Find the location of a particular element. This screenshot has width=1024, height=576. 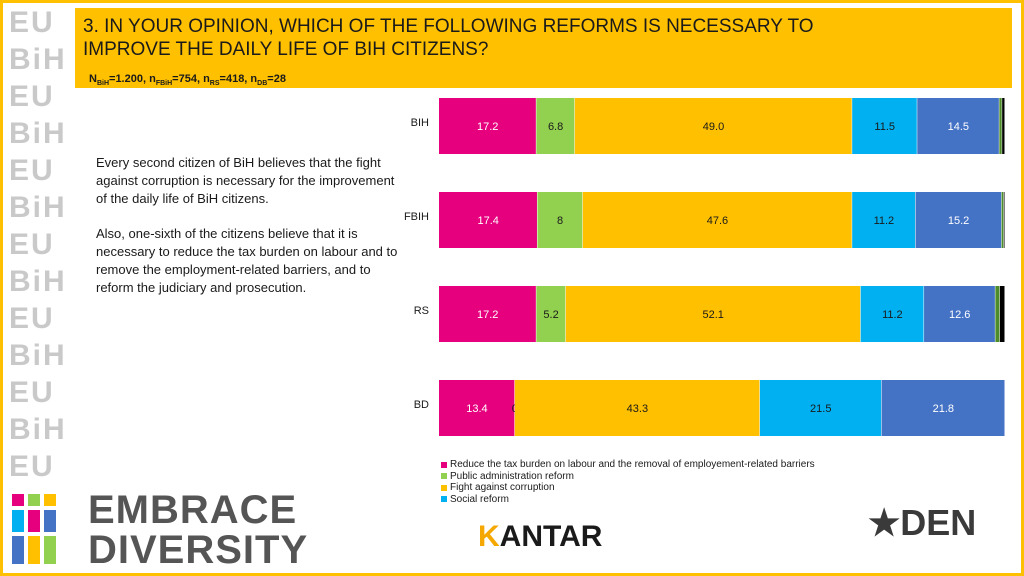

kantar-logo: KANTAR is located at coordinates (540, 537).